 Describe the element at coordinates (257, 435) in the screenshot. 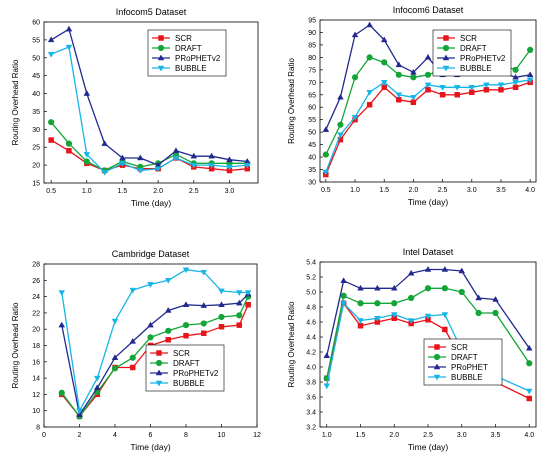

I see `x-tick-label: 12` at that location.